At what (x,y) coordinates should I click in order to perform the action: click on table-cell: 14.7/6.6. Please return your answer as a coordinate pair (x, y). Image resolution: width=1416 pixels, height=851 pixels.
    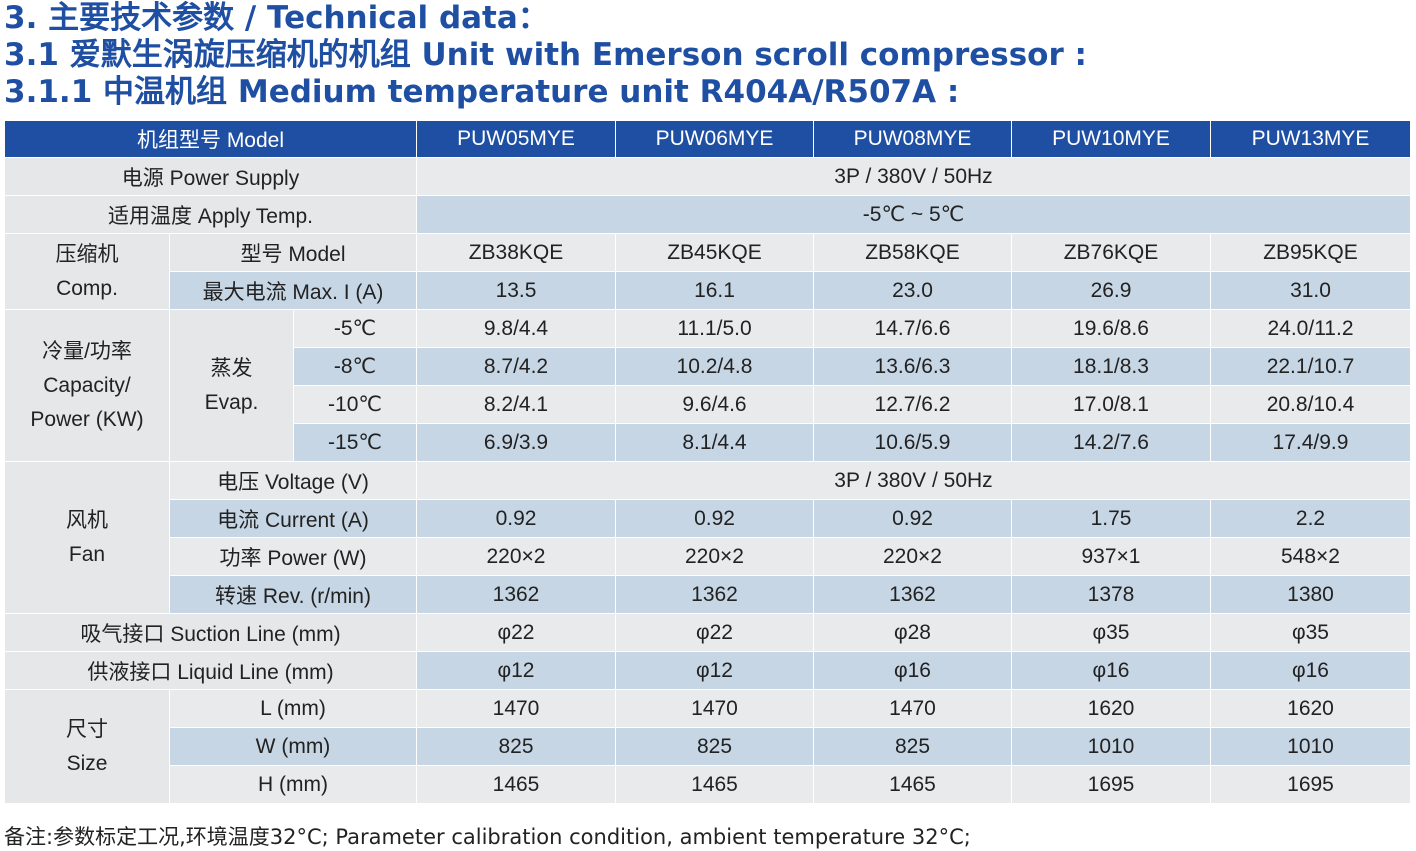
    Looking at the image, I should click on (912, 328).